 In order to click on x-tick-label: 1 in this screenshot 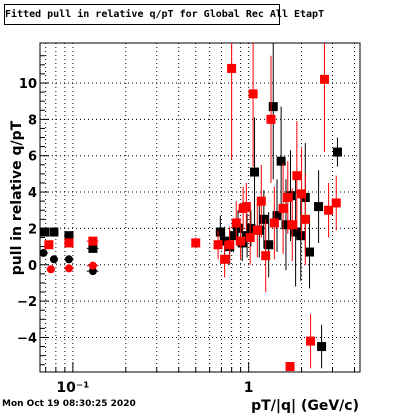, I will do `click(249, 388)`.